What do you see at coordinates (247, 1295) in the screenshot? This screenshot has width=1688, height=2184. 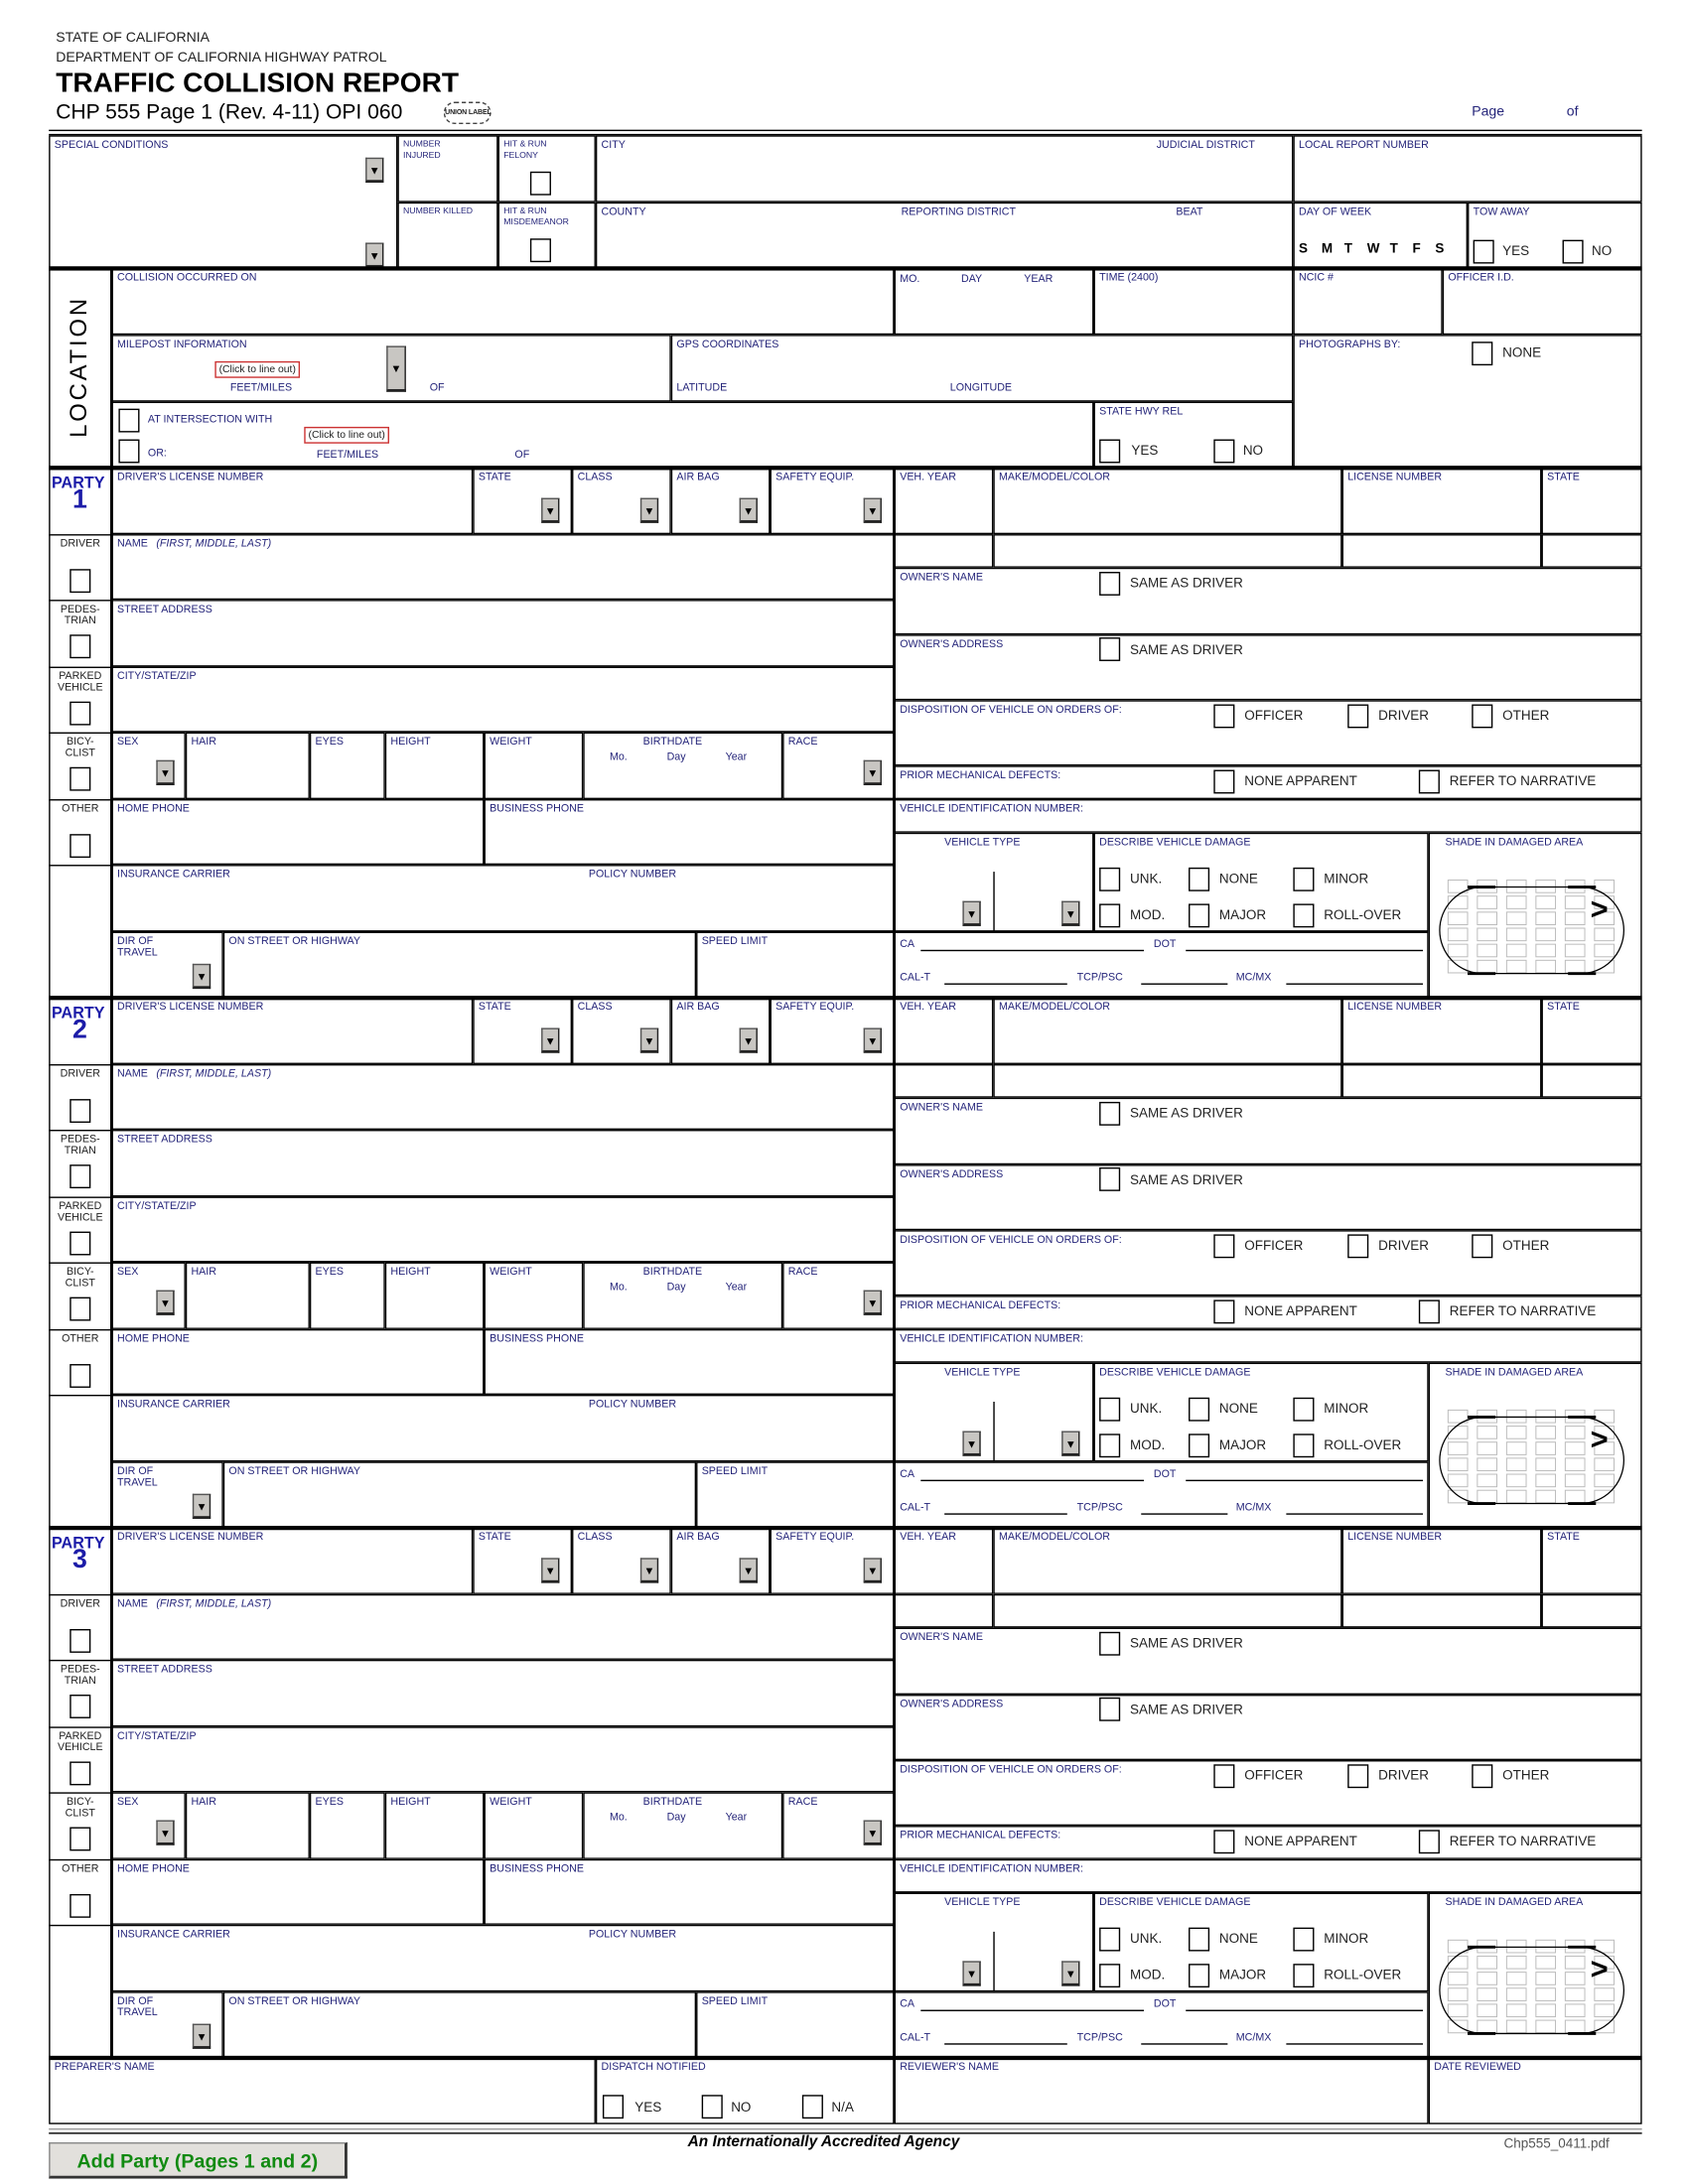 I see `party-2-hair-field` at bounding box center [247, 1295].